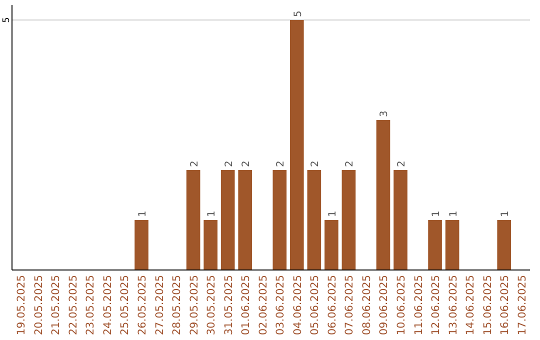  Describe the element at coordinates (453, 305) in the screenshot. I see `x-tick-label: 13.06.2025` at that location.